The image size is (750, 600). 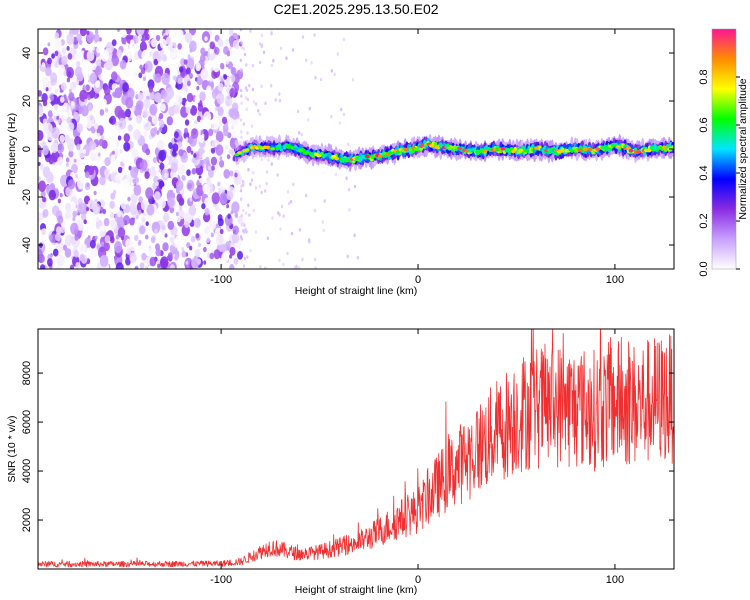 I want to click on spectrogram-y-tick-label: 40, so click(x=27, y=53).